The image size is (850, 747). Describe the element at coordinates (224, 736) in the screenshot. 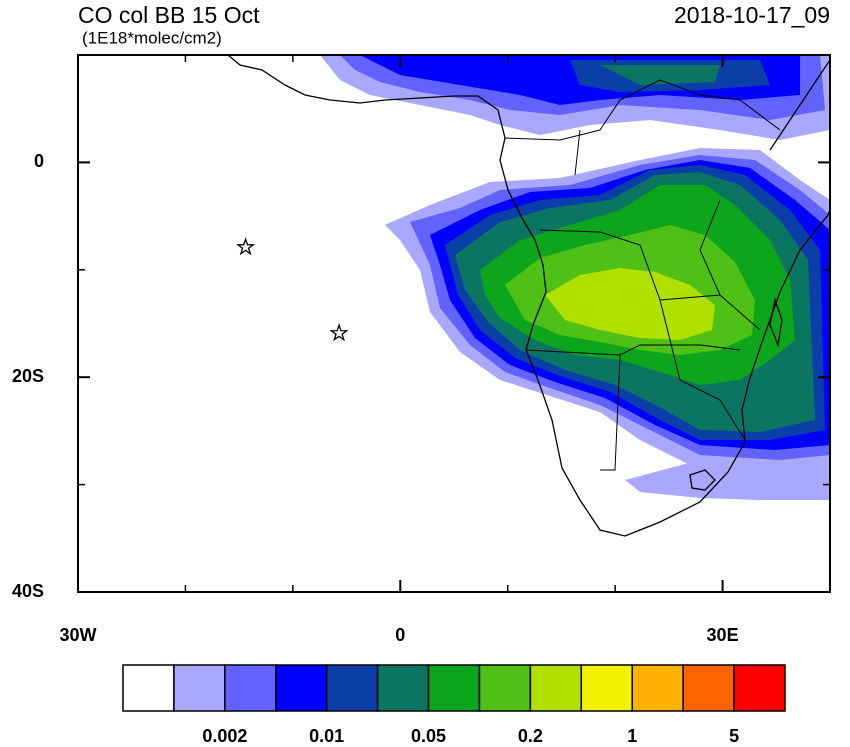

I see `colorbar-label: 0.002` at that location.